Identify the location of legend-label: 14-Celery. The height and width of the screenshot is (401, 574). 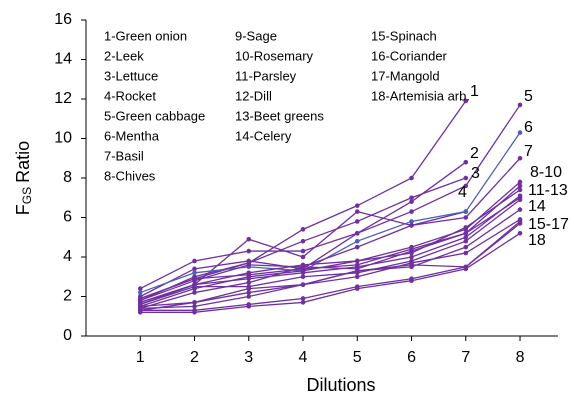
(263, 135).